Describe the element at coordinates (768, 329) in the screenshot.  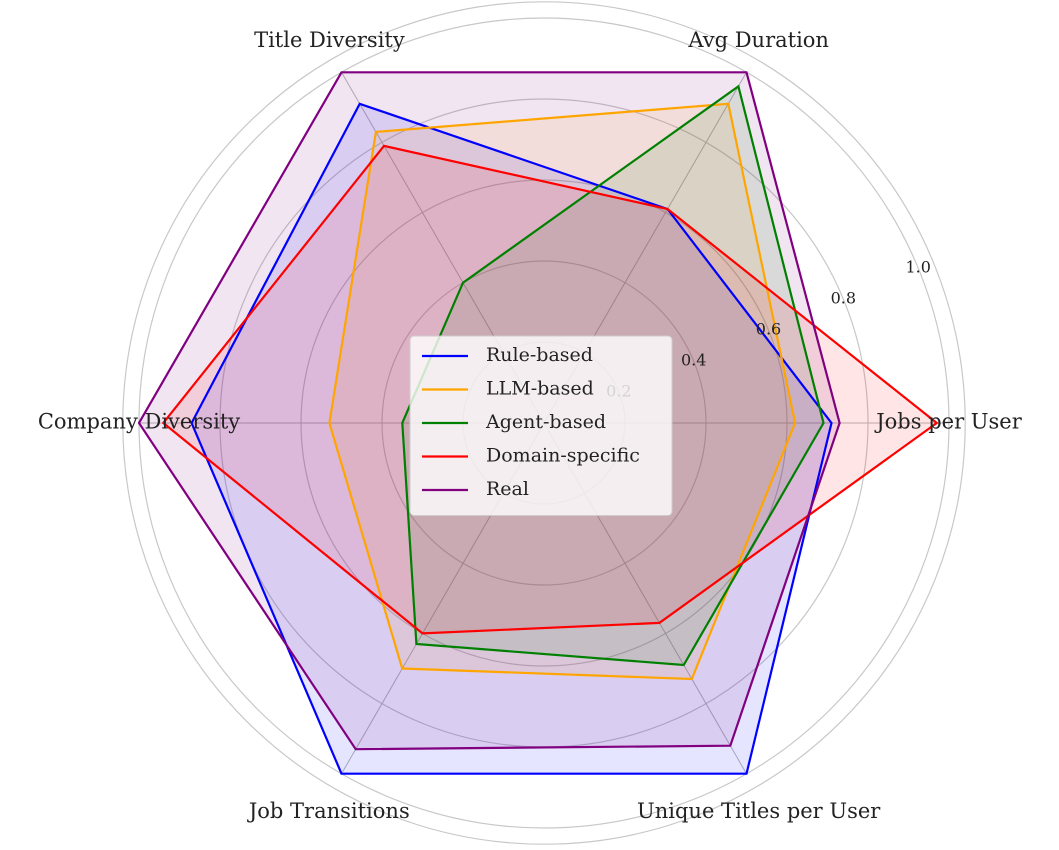
I see `radial-tick-label: 0.6` at that location.